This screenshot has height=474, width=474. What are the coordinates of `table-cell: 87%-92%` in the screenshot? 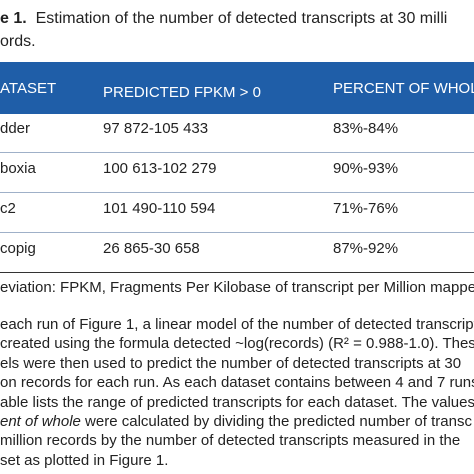 It's located at (366, 248).